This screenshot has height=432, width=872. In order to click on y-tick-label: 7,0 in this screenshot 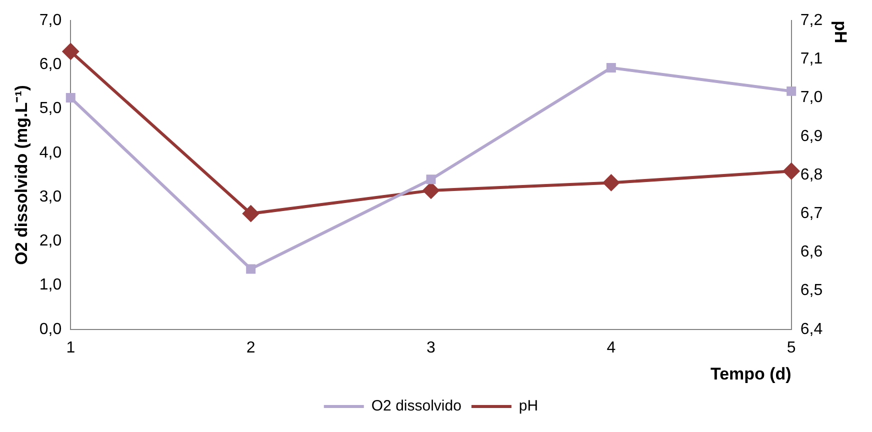, I will do `click(50, 21)`.